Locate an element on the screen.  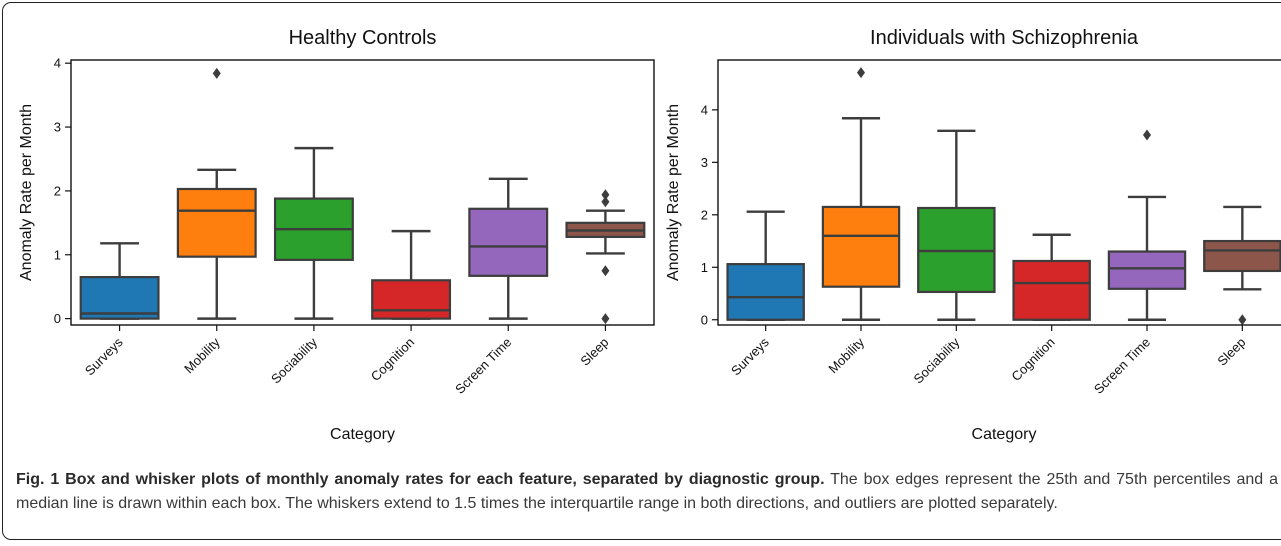
chart-title: Healthy Controls is located at coordinates (363, 38).